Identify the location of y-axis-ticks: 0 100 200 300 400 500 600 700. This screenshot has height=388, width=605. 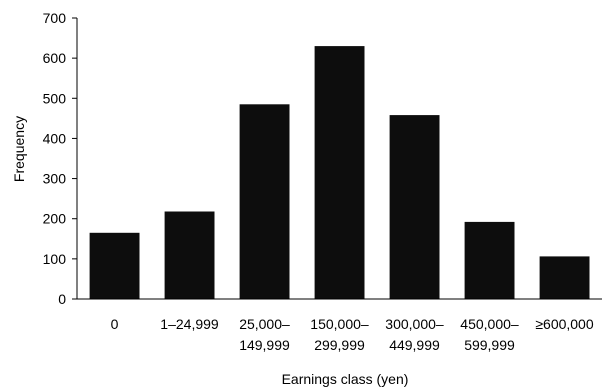
(60, 158).